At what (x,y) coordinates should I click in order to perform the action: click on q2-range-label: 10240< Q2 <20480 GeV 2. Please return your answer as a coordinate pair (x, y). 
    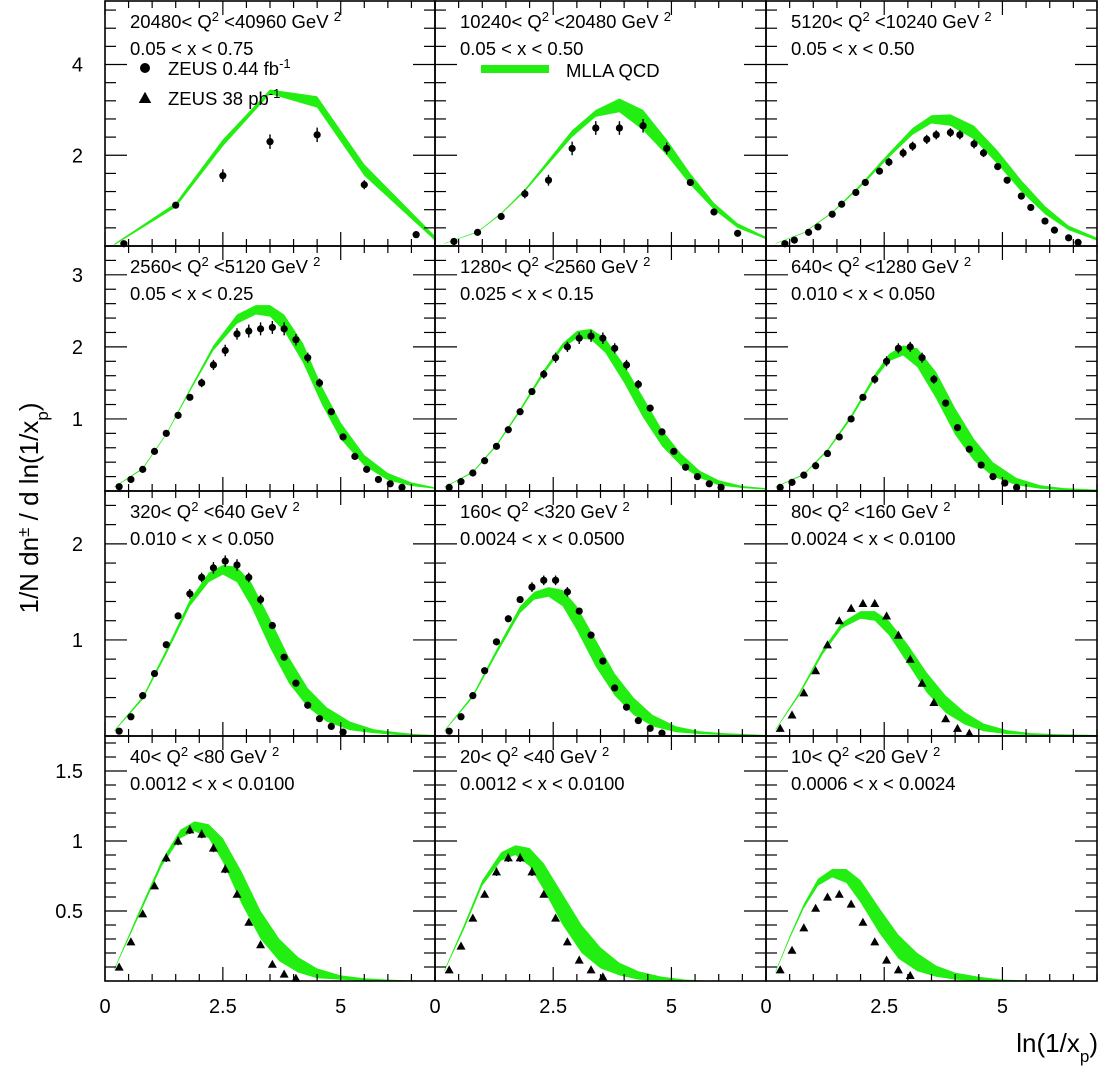
    Looking at the image, I should click on (565, 21).